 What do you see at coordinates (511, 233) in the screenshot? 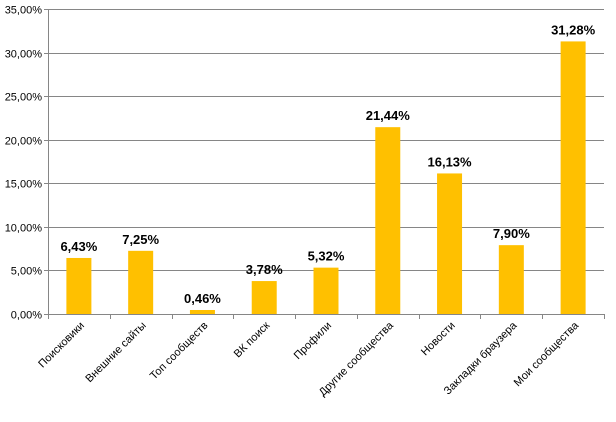
I see `data-label: 7,90%` at bounding box center [511, 233].